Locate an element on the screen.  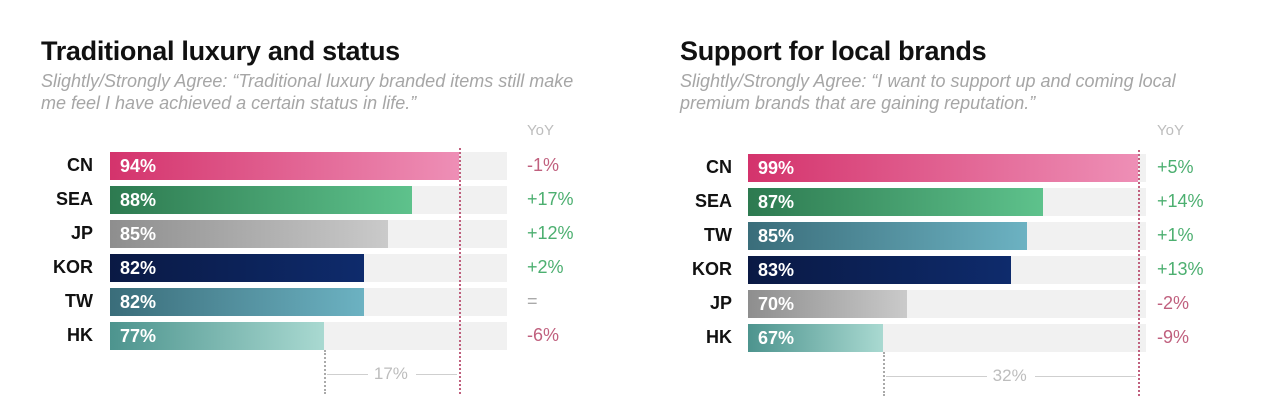
bar-row: SEA 88% +17% is located at coordinates (341, 200).